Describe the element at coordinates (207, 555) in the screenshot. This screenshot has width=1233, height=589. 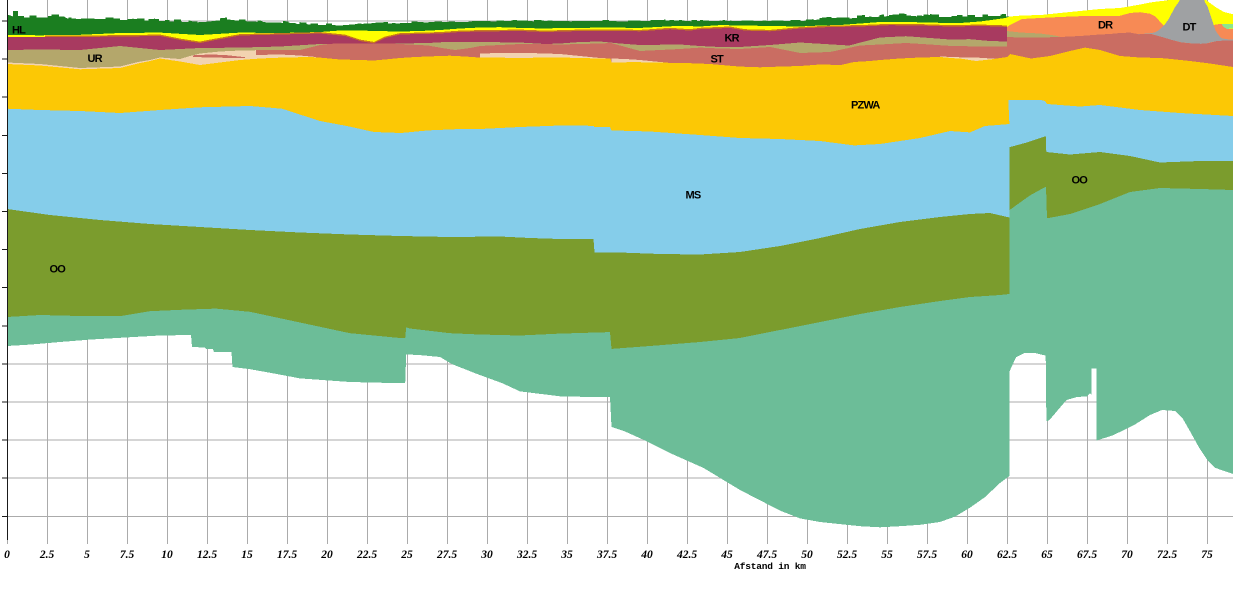
I see `svg-text: 12.5` at that location.